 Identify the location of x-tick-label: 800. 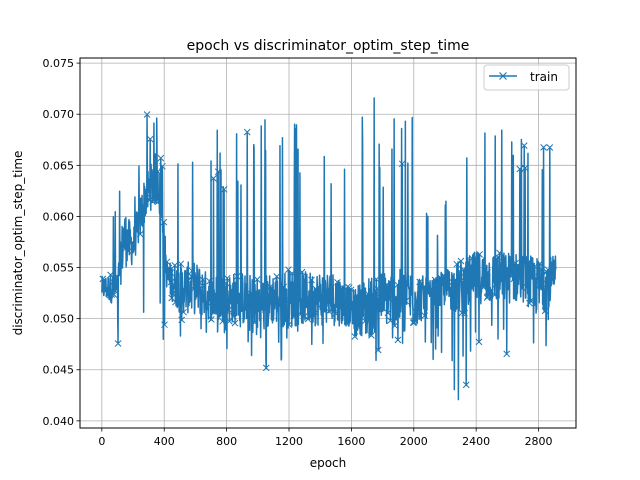
(226, 441).